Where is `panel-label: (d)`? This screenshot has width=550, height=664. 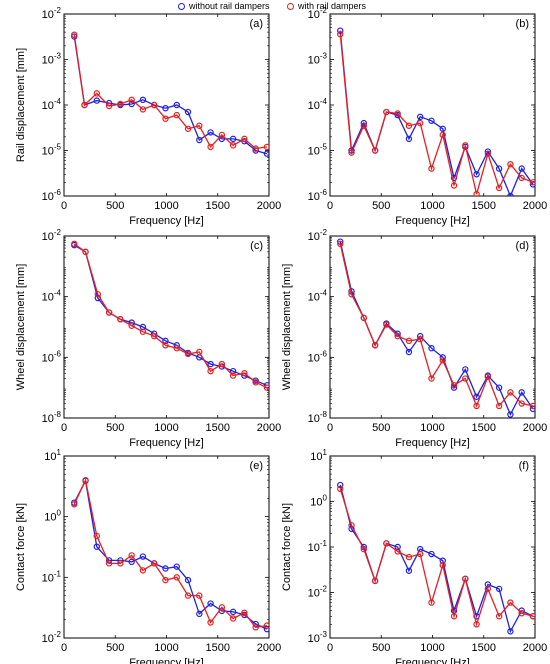
panel-label: (d) is located at coordinates (522, 246).